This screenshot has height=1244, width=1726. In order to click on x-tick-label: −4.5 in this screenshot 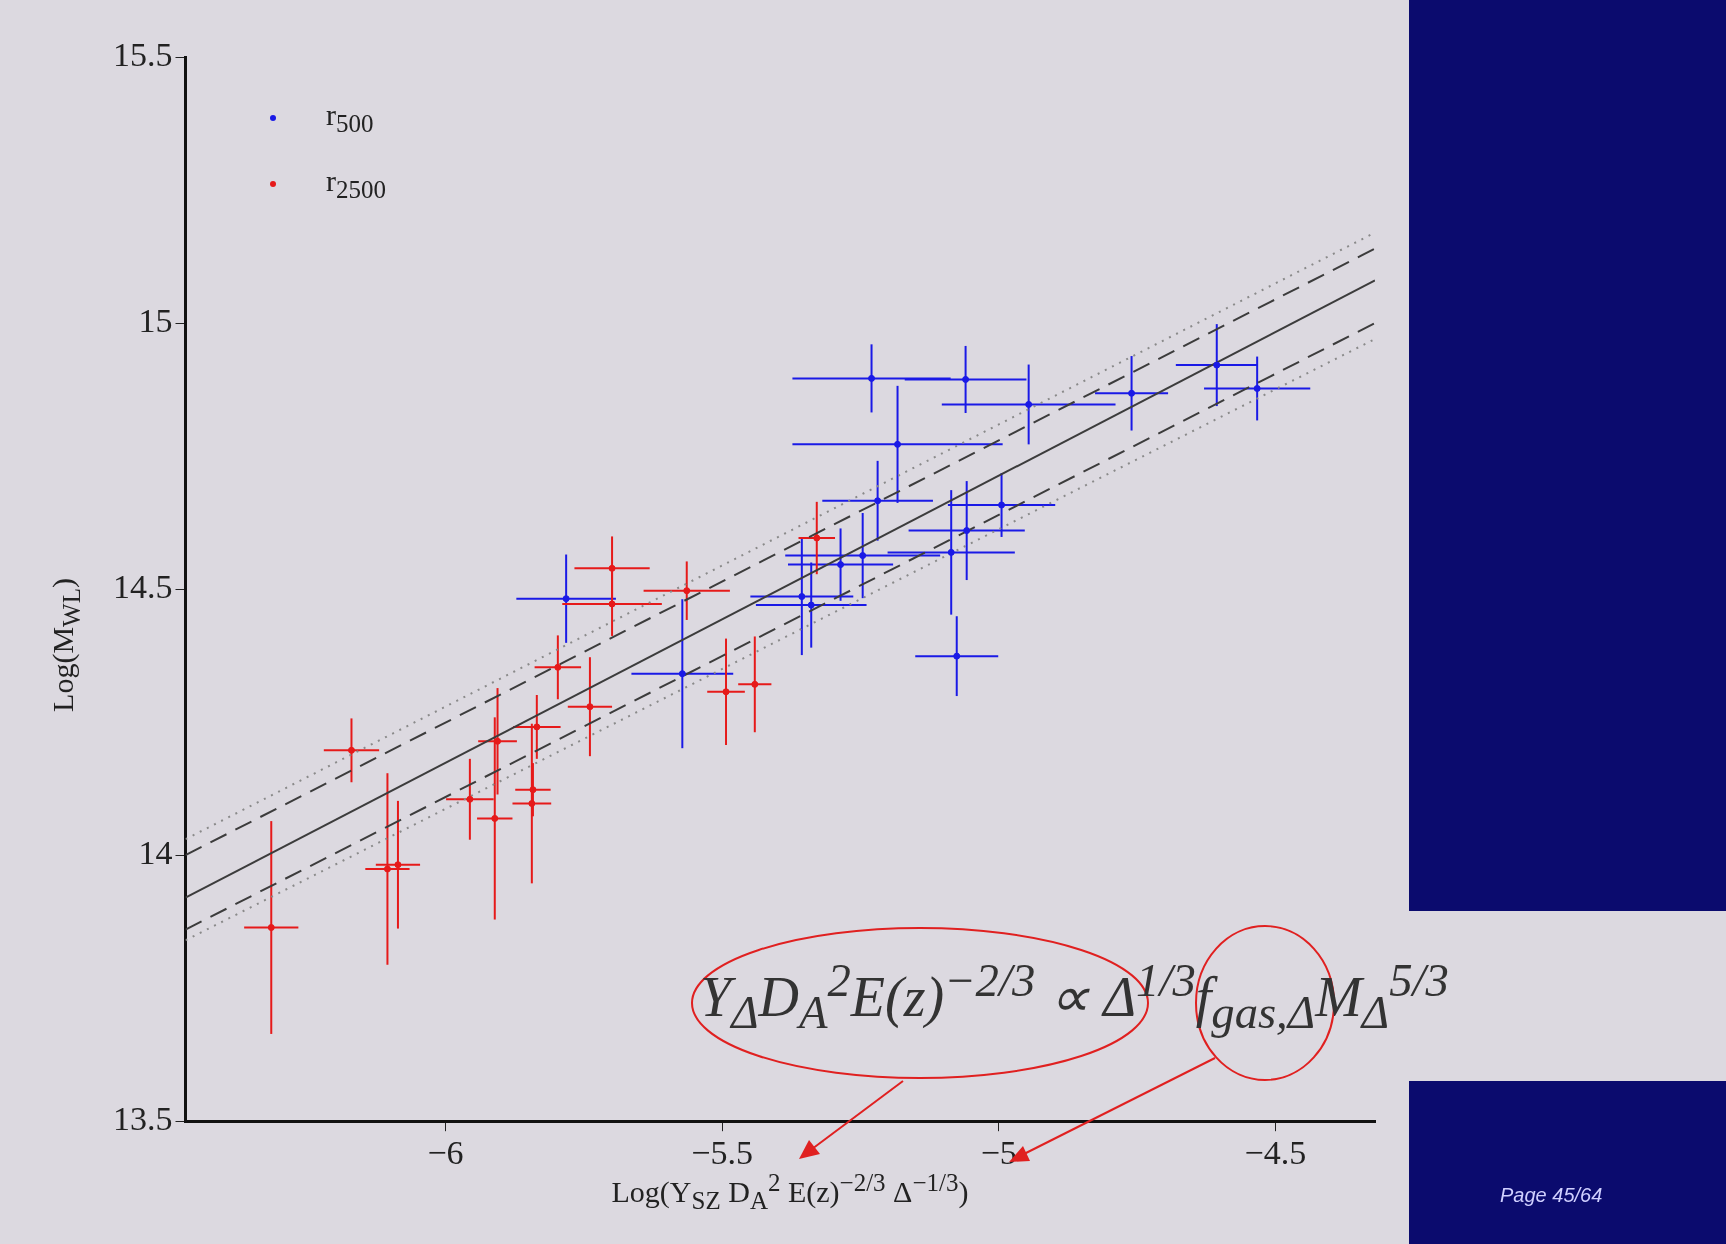, I will do `click(1275, 1152)`.